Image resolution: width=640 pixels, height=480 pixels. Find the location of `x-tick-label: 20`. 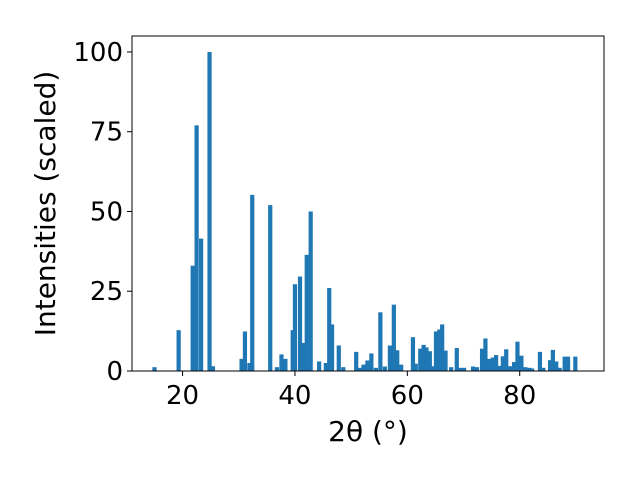

x-tick-label: 20 is located at coordinates (182, 396).